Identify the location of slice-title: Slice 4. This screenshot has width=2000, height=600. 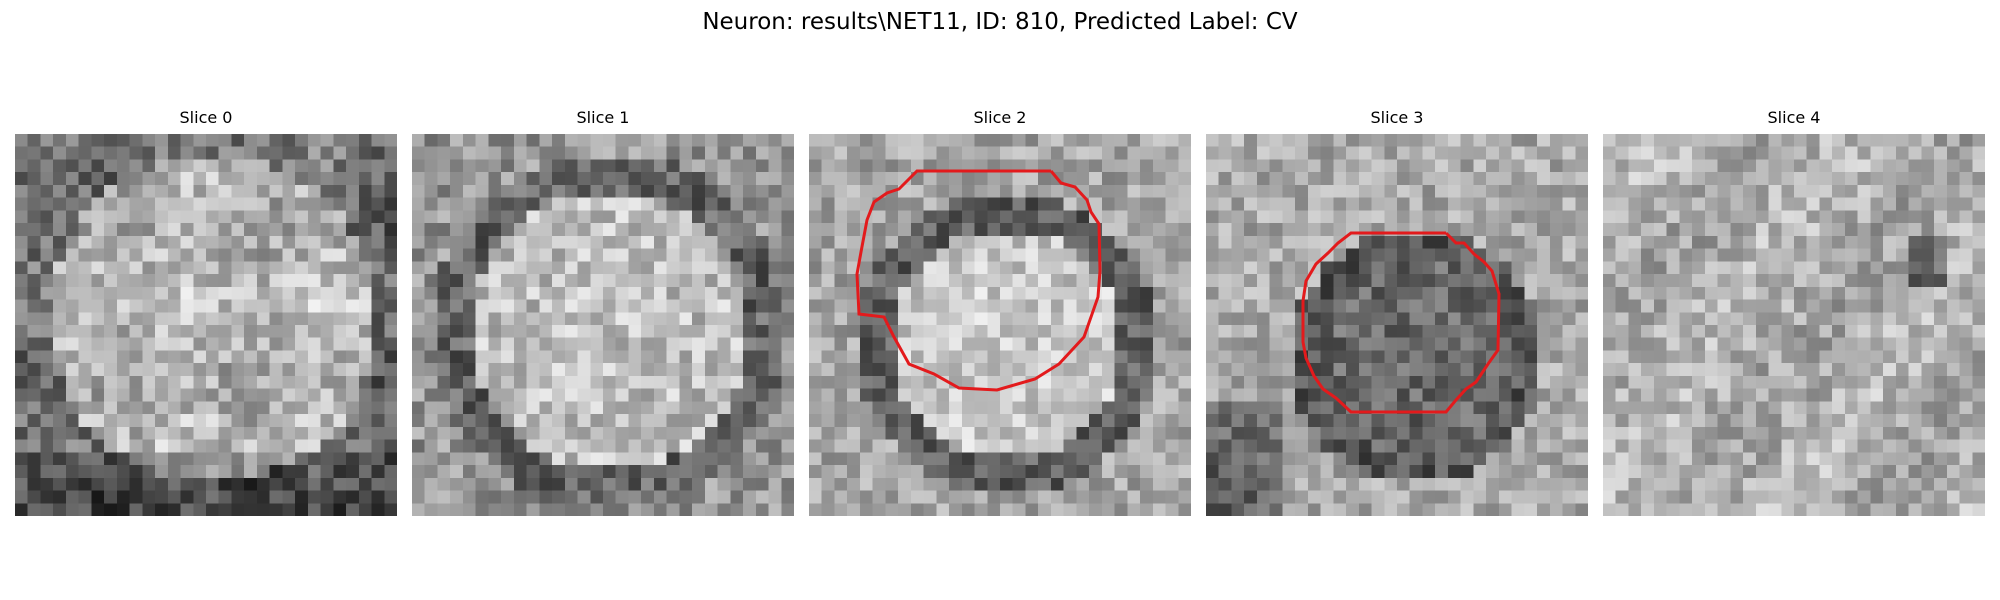
(1794, 117).